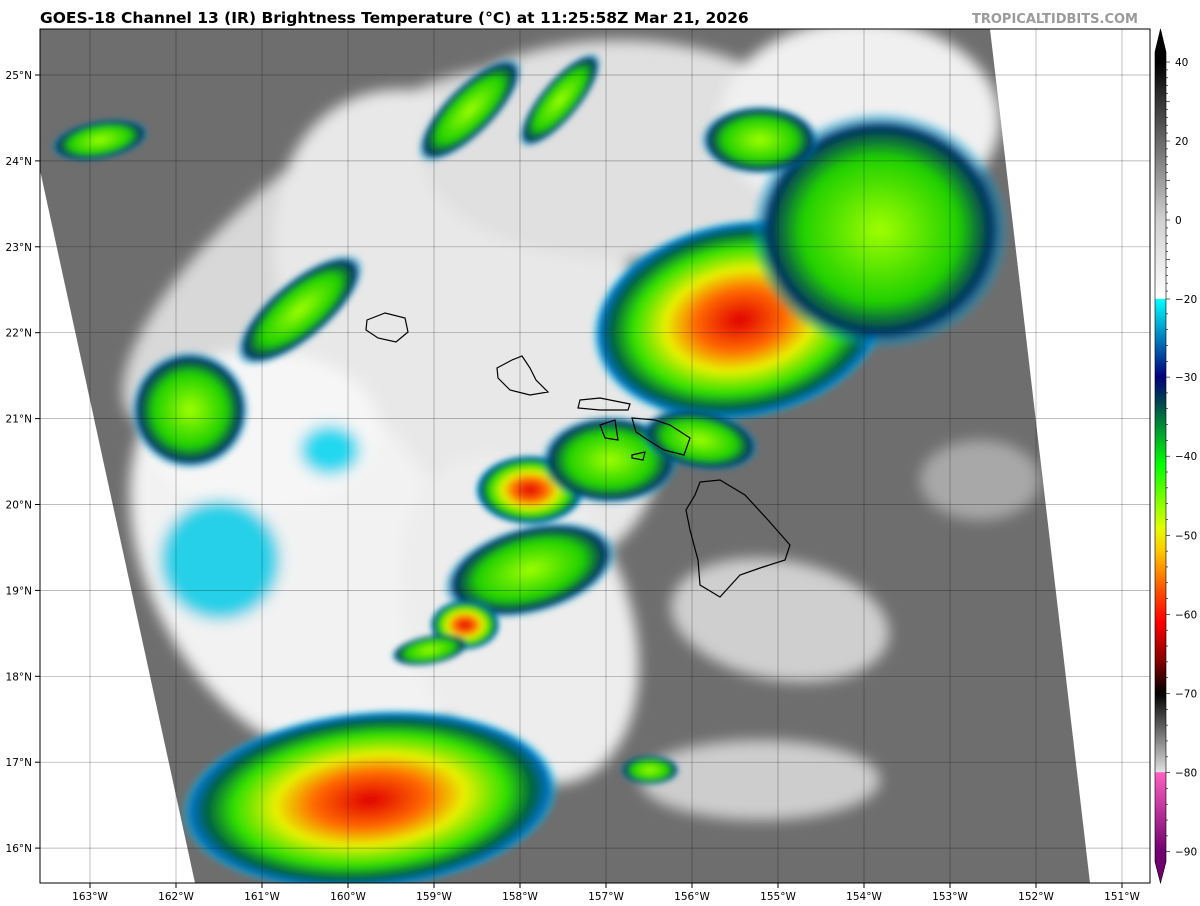 This screenshot has height=906, width=1200. Describe the element at coordinates (1186, 378) in the screenshot. I see `colorbar-tick-label: −30` at that location.